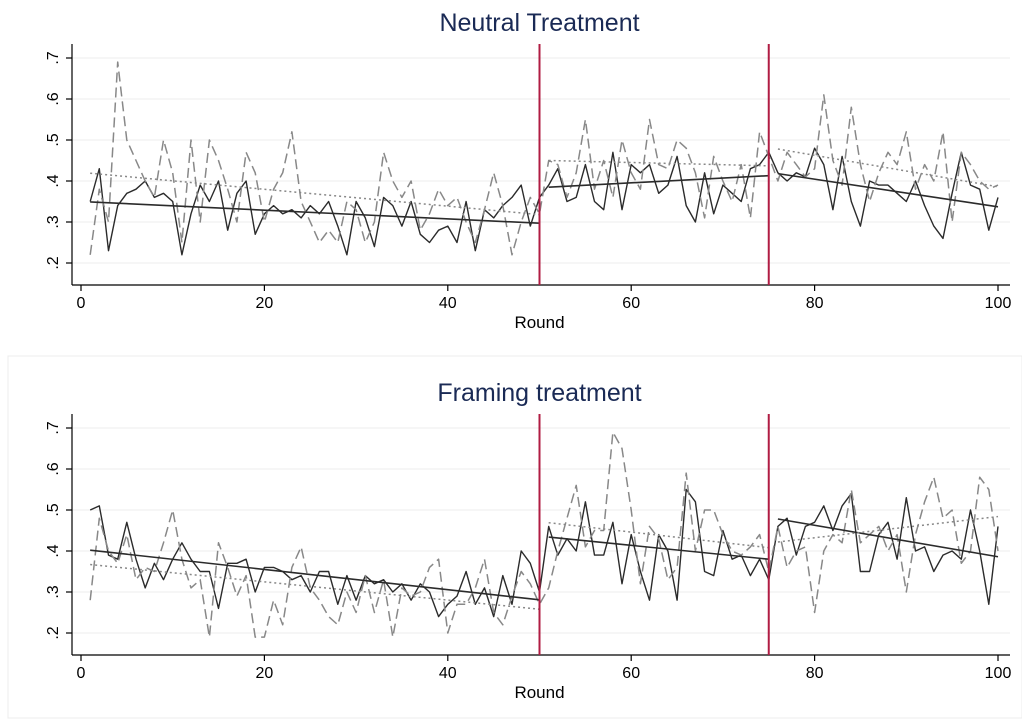 This screenshot has width=1022, height=720. What do you see at coordinates (539, 393) in the screenshot?
I see `chart-title: Framing treatment` at bounding box center [539, 393].